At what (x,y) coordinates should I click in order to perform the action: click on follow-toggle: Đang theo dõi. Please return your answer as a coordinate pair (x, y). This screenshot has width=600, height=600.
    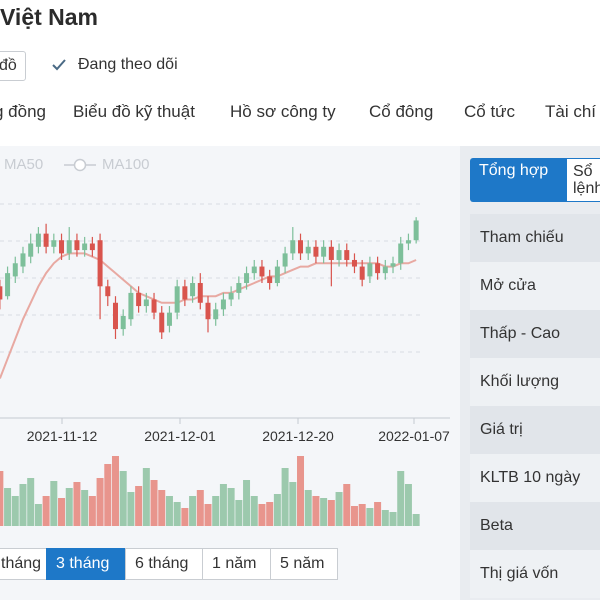
    Looking at the image, I should click on (114, 65).